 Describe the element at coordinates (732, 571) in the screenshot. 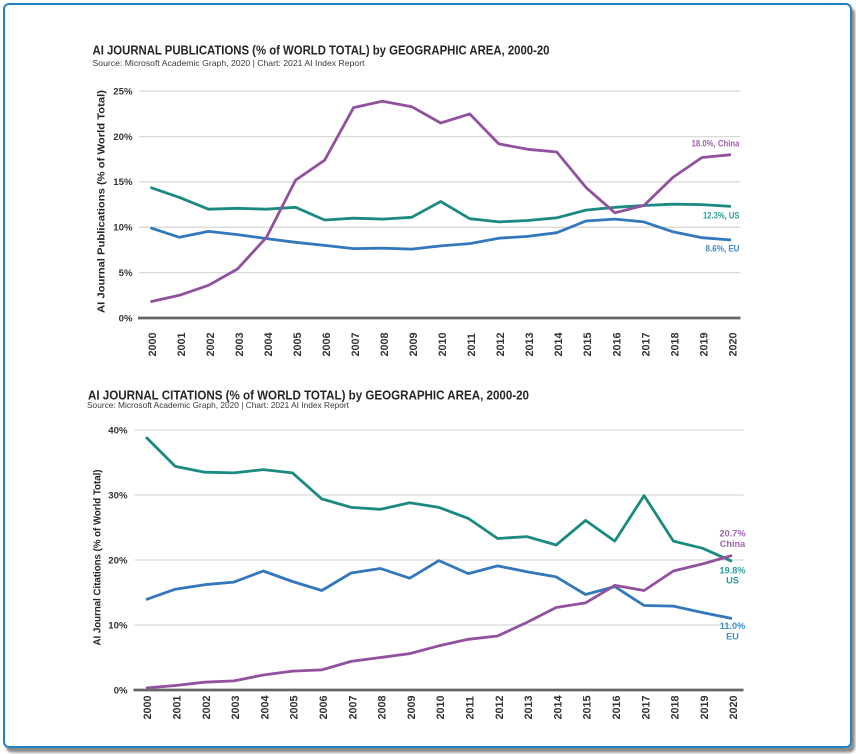

I see `svg-text: 19.8%` at that location.